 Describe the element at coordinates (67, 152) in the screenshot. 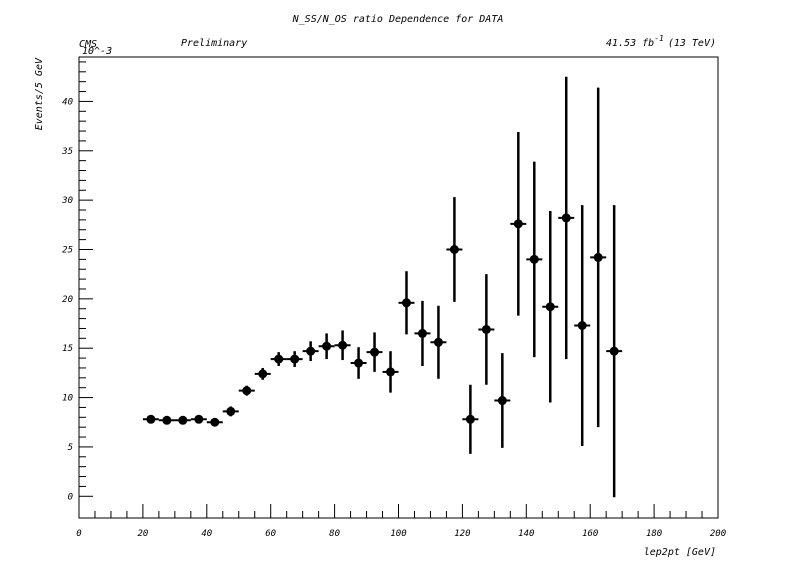

I see `y-tick-label: 35` at that location.